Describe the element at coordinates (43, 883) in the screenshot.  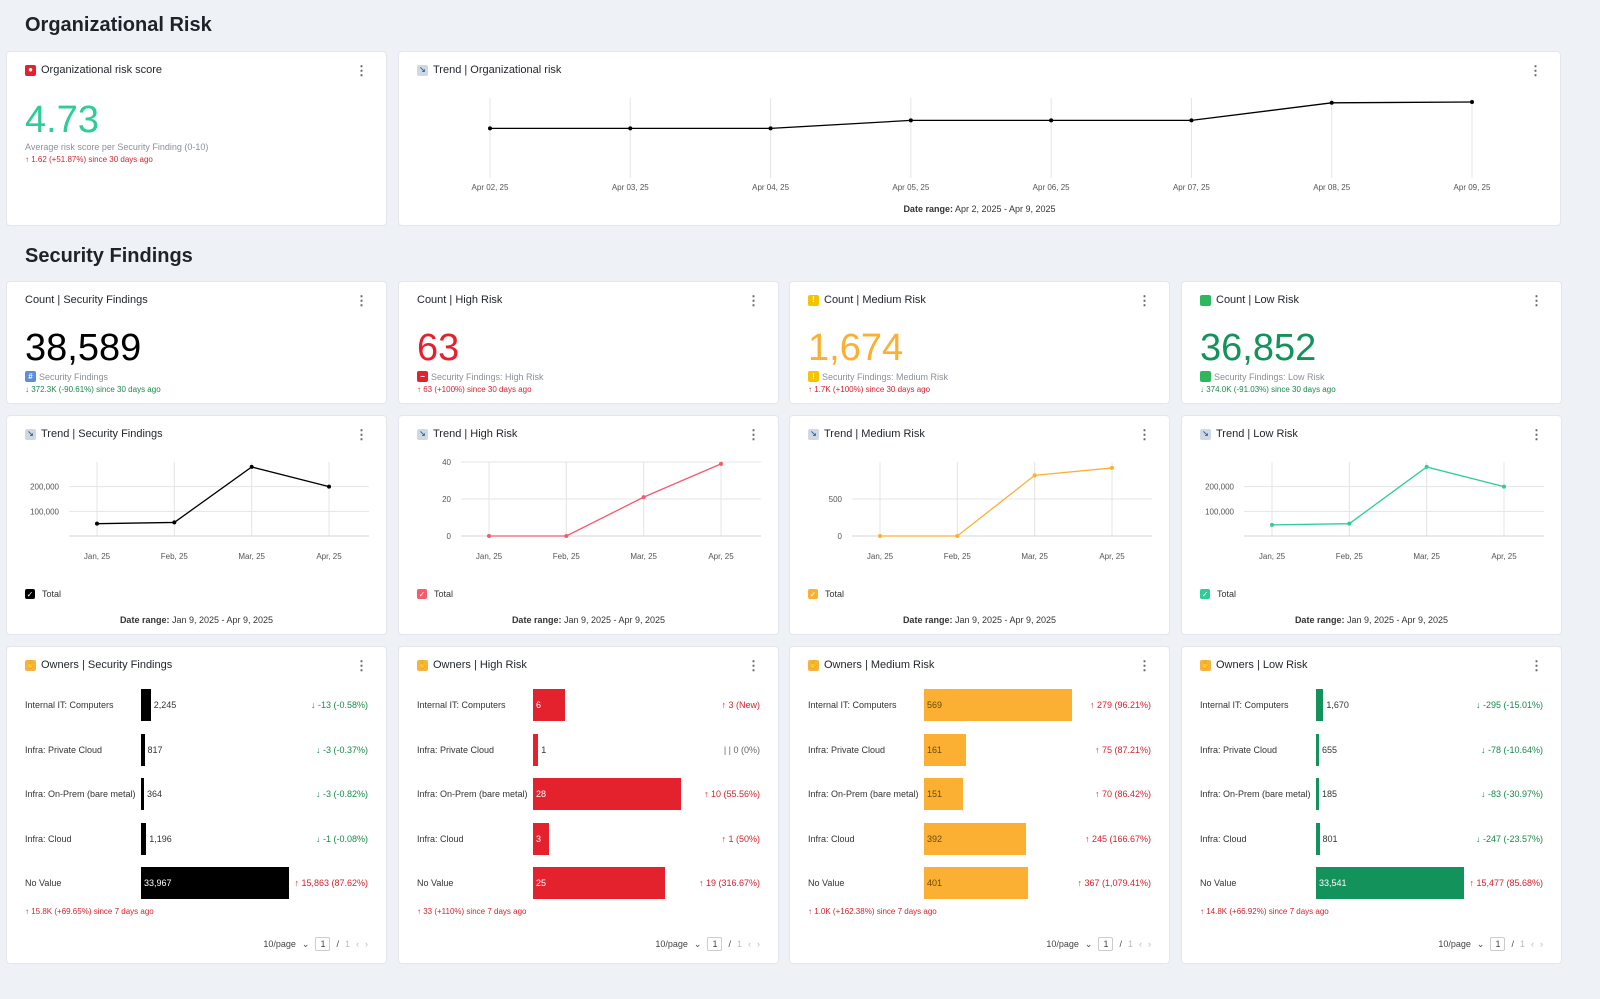
I see `owner-label: No Value` at that location.